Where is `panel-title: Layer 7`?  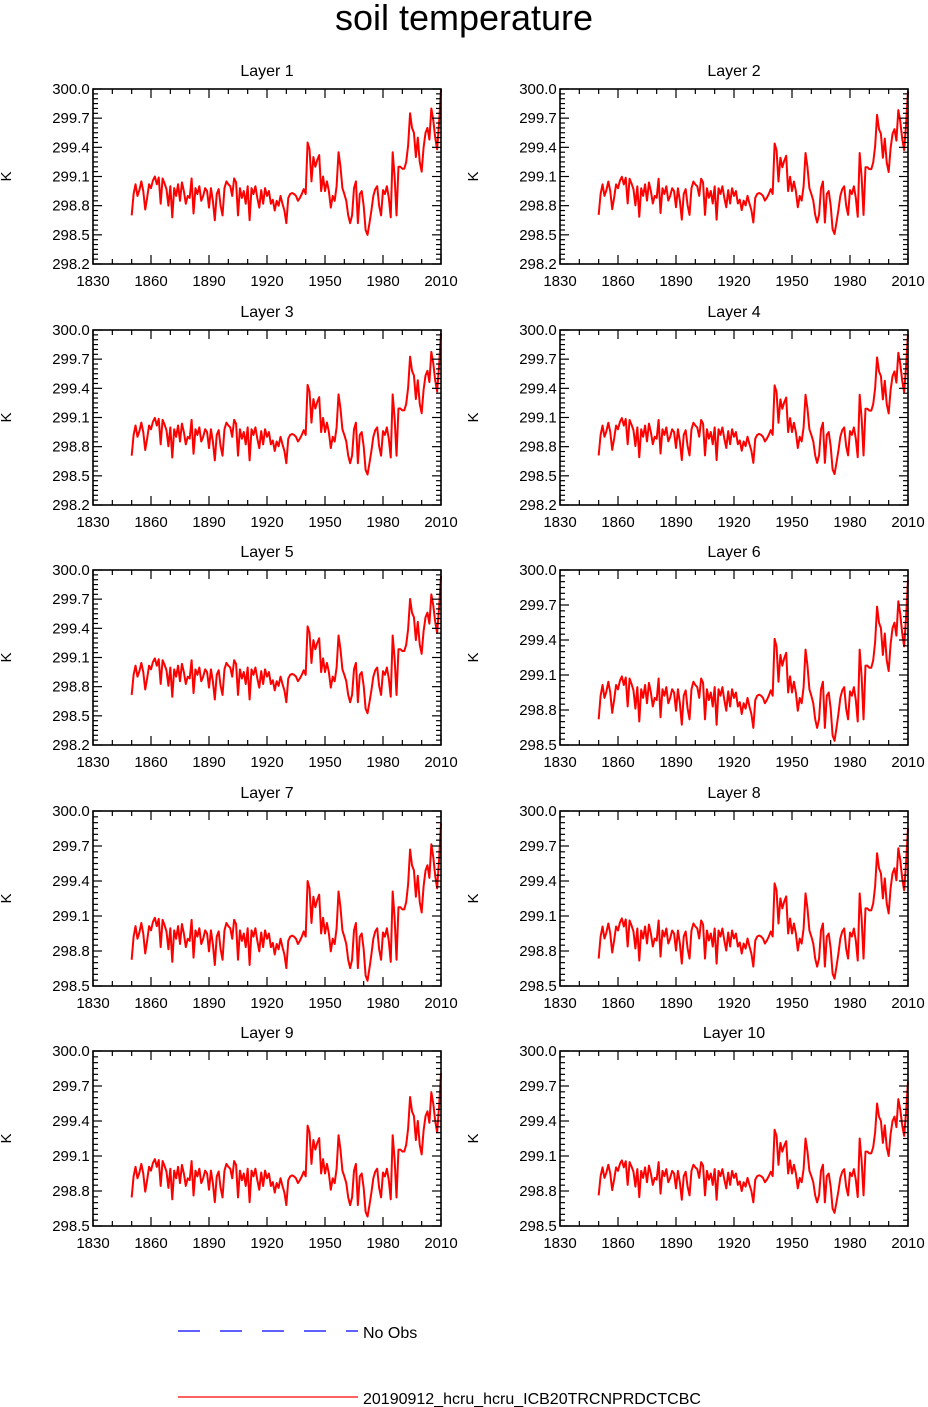 panel-title: Layer 7 is located at coordinates (266, 793).